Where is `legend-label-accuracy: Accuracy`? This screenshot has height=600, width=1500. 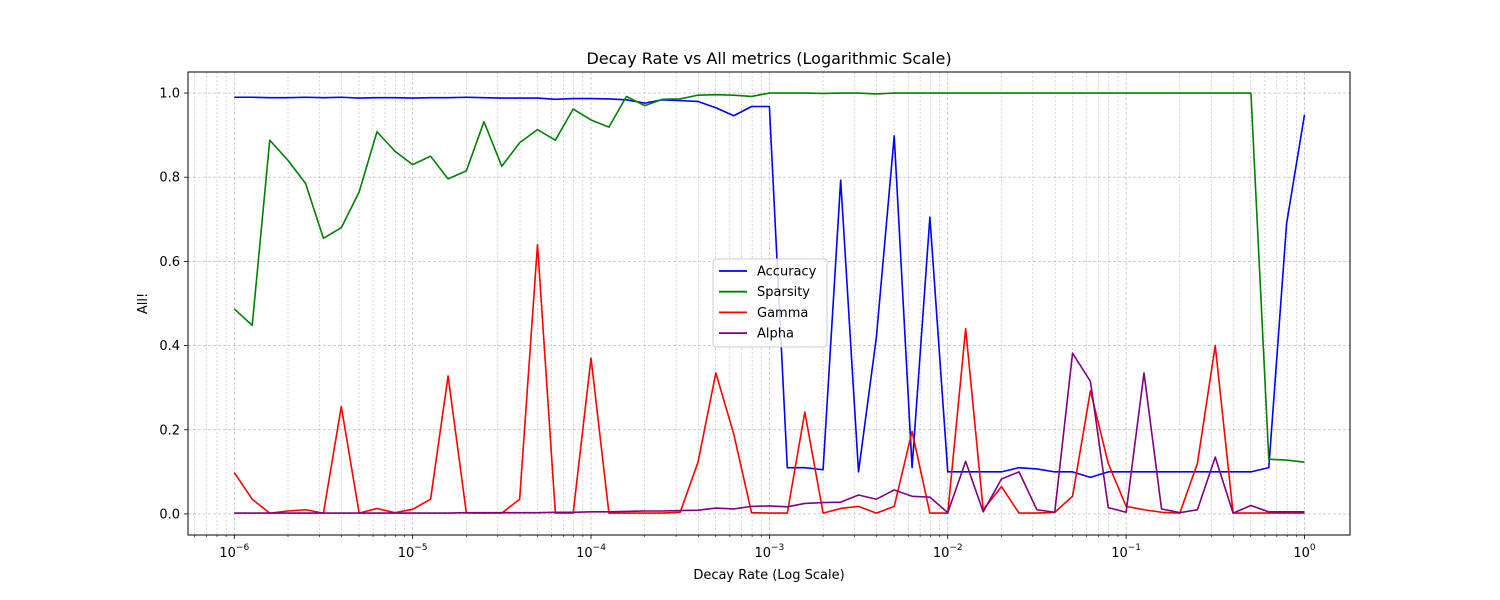
legend-label-accuracy: Accuracy is located at coordinates (787, 272).